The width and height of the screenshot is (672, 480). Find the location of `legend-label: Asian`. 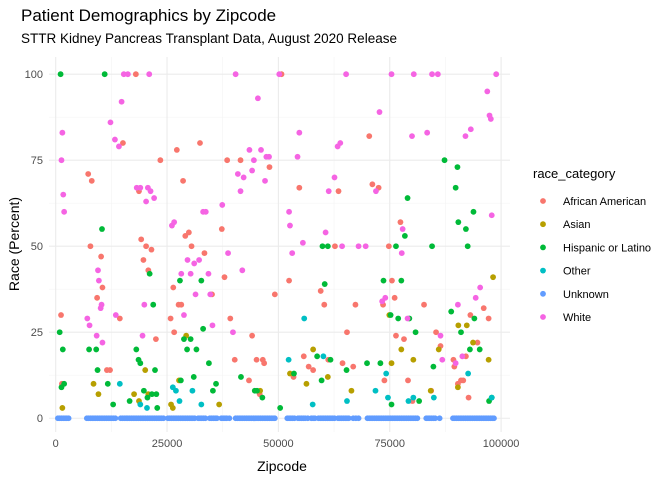

legend-label: Asian is located at coordinates (577, 225).